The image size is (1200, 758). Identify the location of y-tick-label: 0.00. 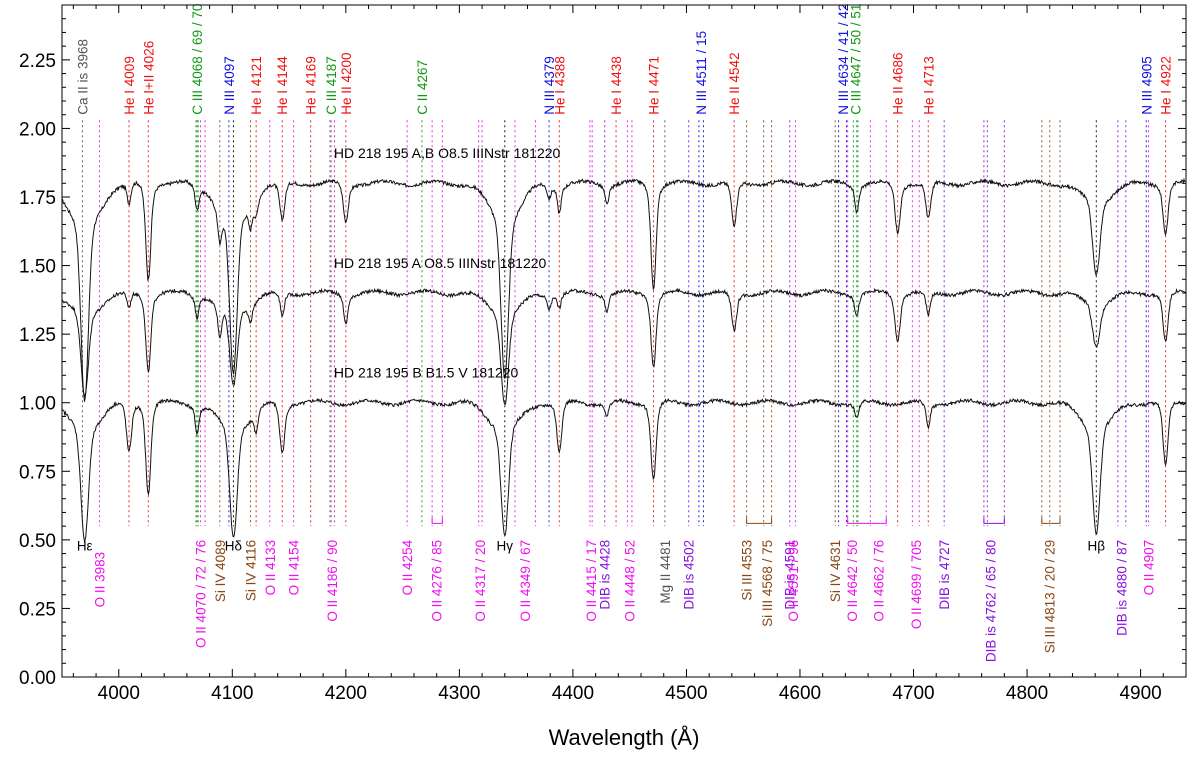
(37, 678).